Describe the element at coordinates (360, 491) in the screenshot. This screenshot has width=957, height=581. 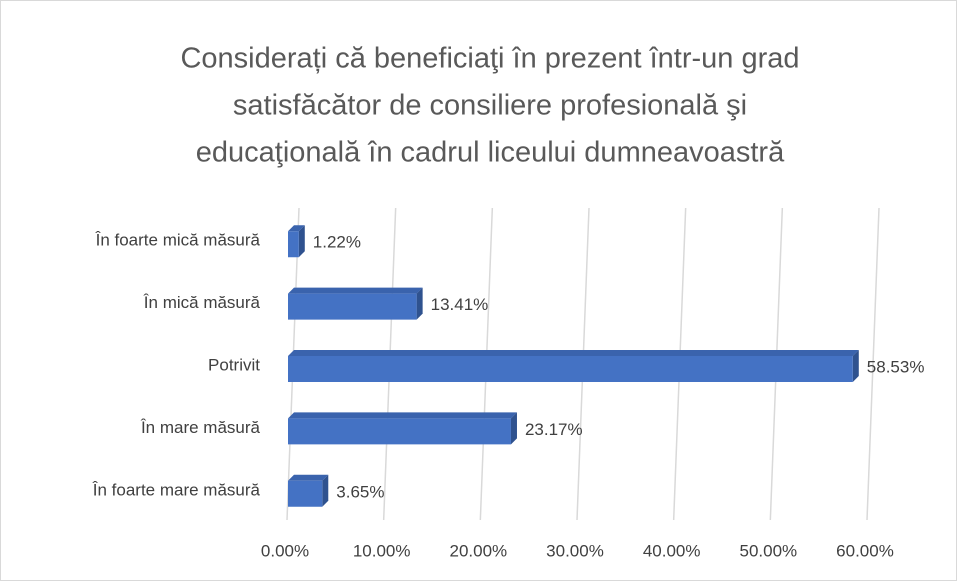
I see `data-label: 3.65%` at that location.